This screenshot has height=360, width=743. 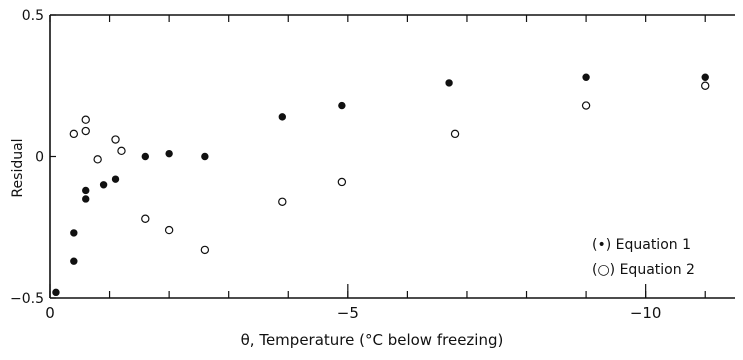 What do you see at coordinates (643, 270) in the screenshot?
I see `legend-entry-equation-2: (○) Equation 2` at bounding box center [643, 270].